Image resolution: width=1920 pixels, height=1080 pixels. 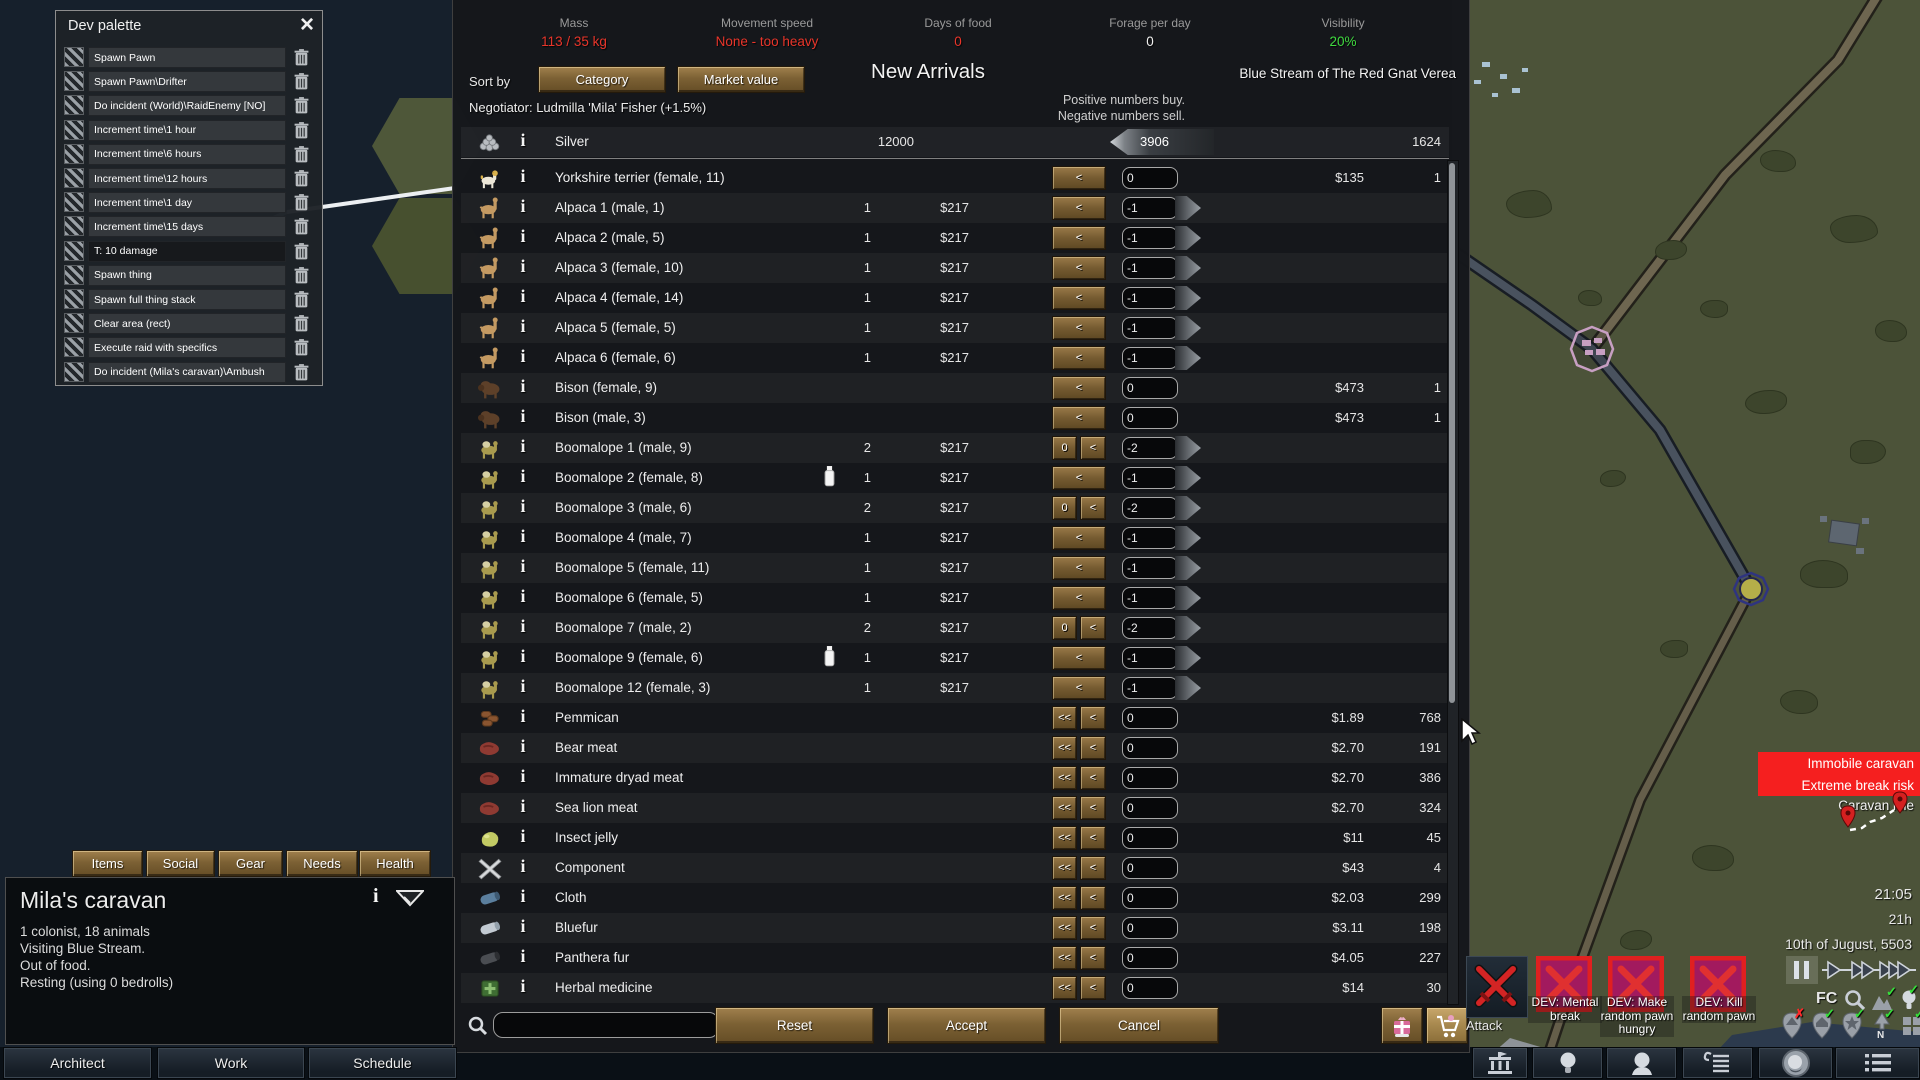 What do you see at coordinates (1500, 1063) in the screenshot?
I see `bottombar-building-button` at bounding box center [1500, 1063].